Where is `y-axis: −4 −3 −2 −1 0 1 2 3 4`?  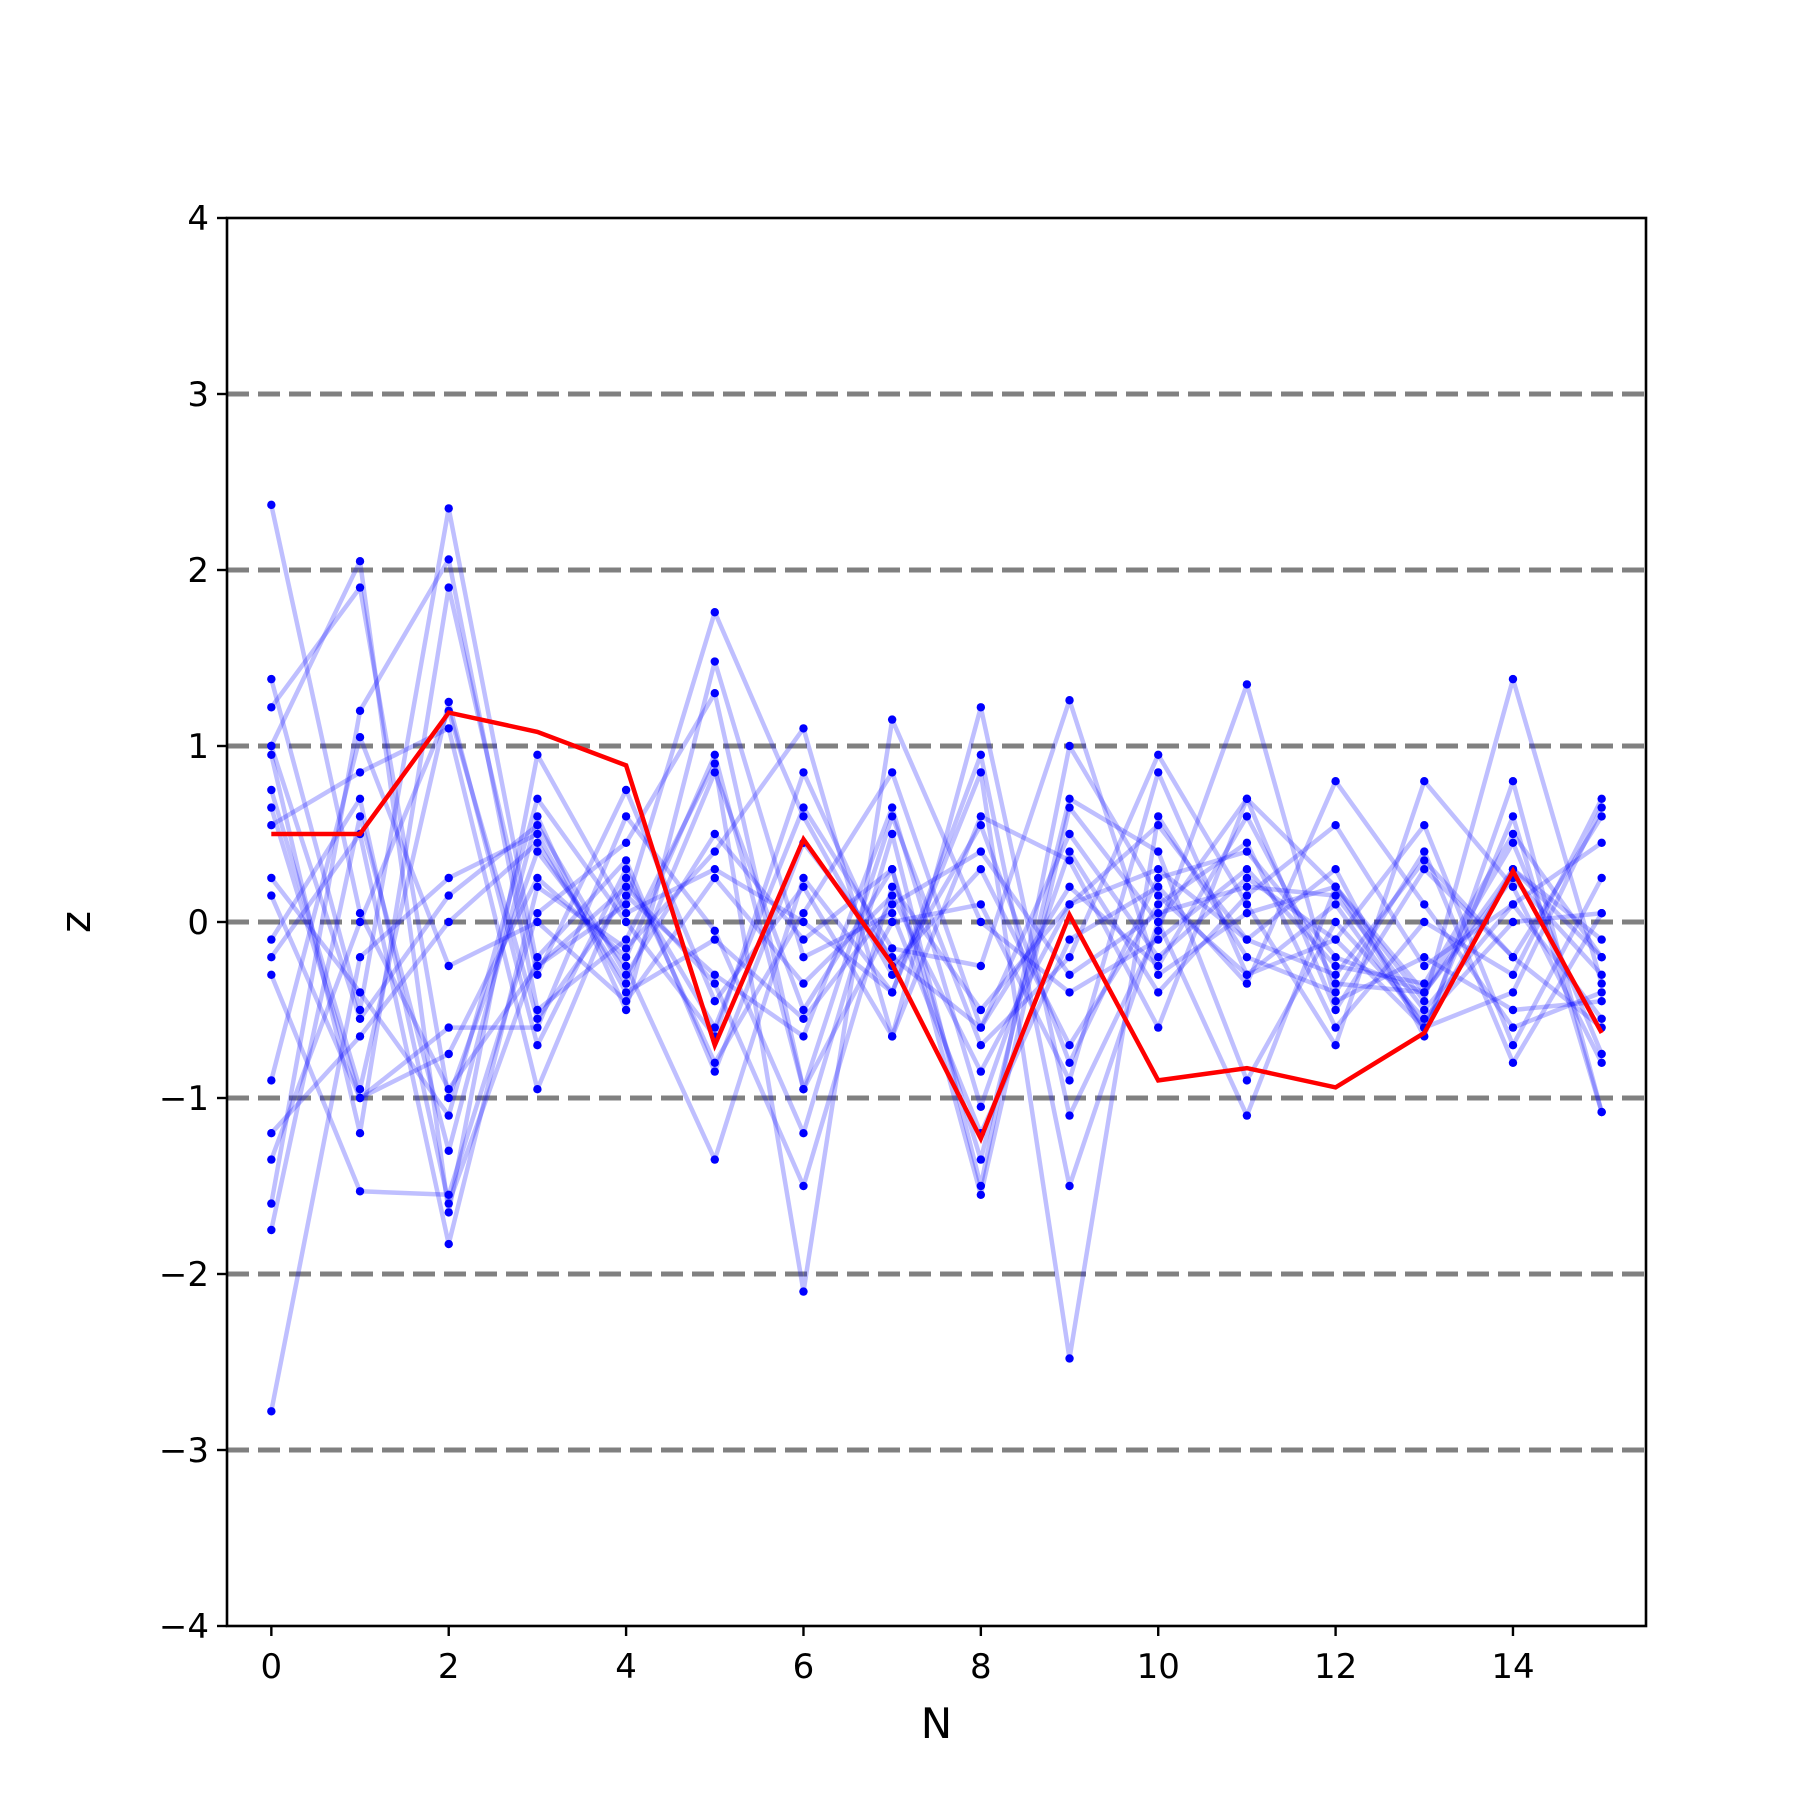
y-axis: −4 −3 −2 −1 0 1 2 3 4 is located at coordinates (193, 923).